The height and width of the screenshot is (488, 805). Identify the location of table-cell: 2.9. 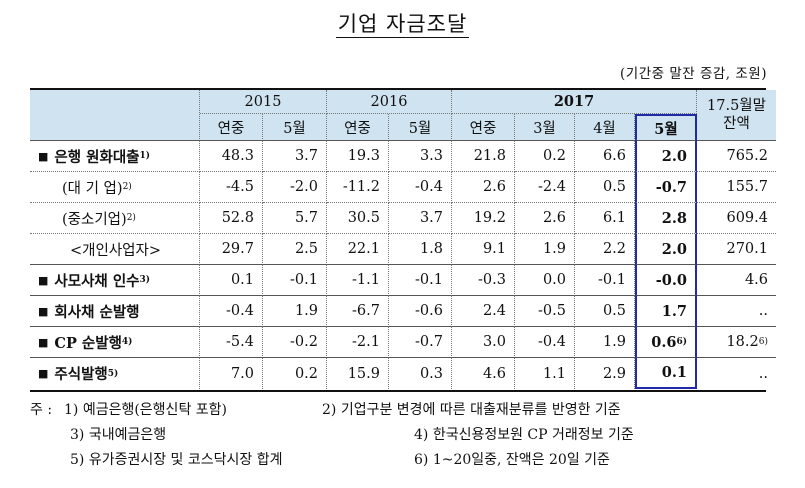
(605, 373).